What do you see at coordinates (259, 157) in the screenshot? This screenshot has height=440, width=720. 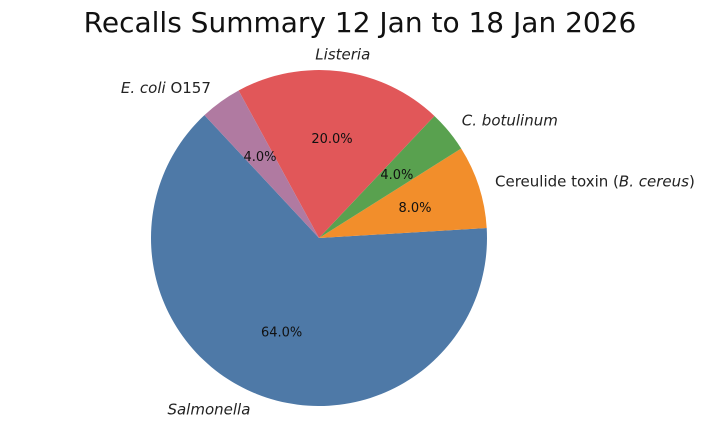 I see `pct-label-e-coli-o157: 4.0%` at bounding box center [259, 157].